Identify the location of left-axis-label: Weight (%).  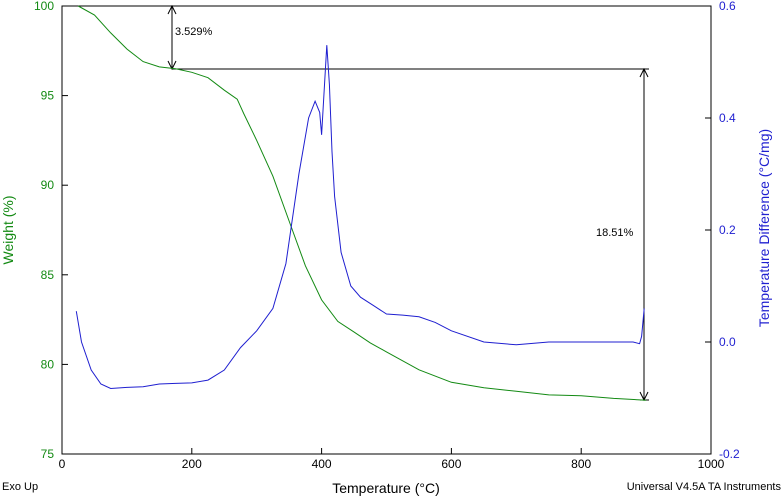
(8, 230).